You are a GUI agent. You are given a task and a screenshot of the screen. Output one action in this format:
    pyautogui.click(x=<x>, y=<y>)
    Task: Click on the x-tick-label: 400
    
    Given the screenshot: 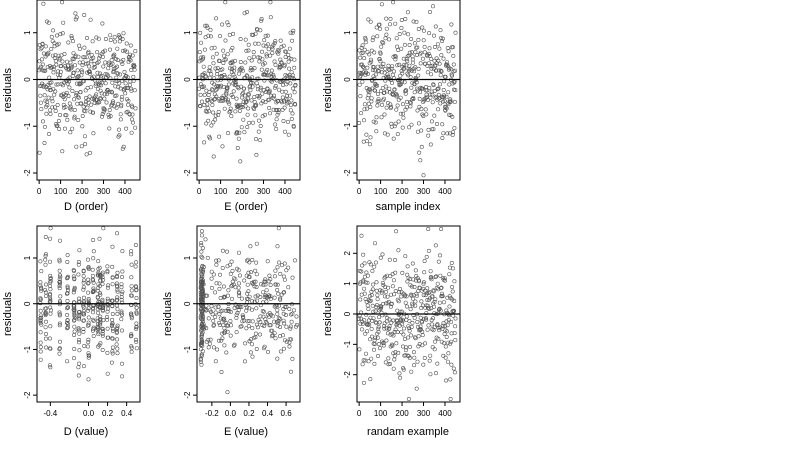 What is the action you would take?
    pyautogui.click(x=285, y=191)
    